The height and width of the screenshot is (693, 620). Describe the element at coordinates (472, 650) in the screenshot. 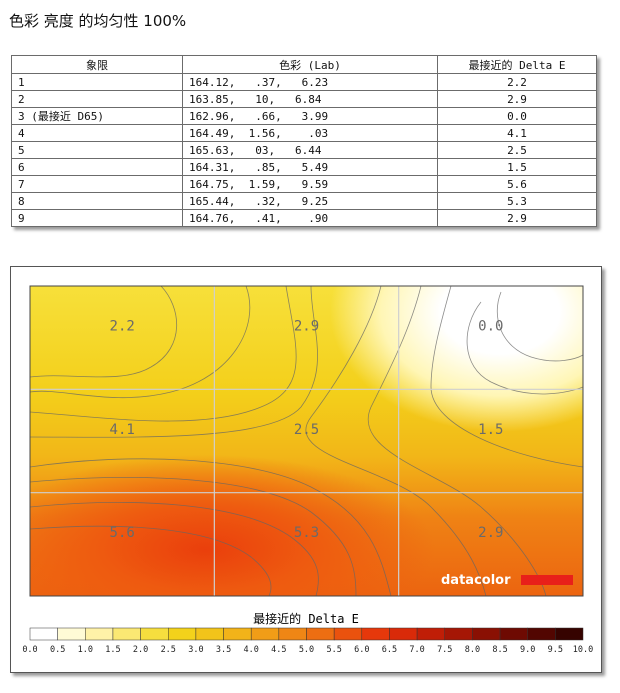

I see `legend-tick-label: 8.0` at that location.